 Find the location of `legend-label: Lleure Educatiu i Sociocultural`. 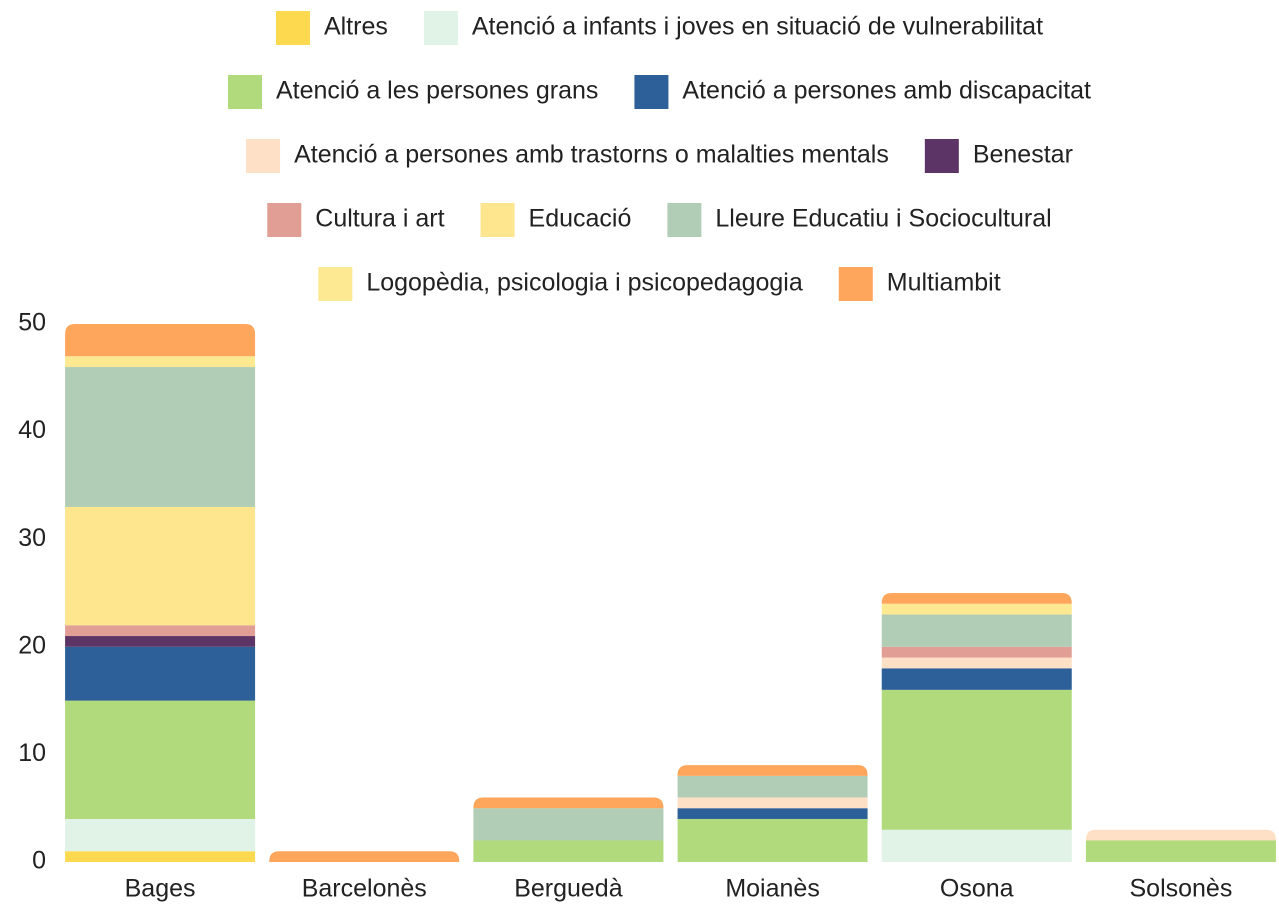

legend-label: Lleure Educatiu i Sociocultural is located at coordinates (883, 219).